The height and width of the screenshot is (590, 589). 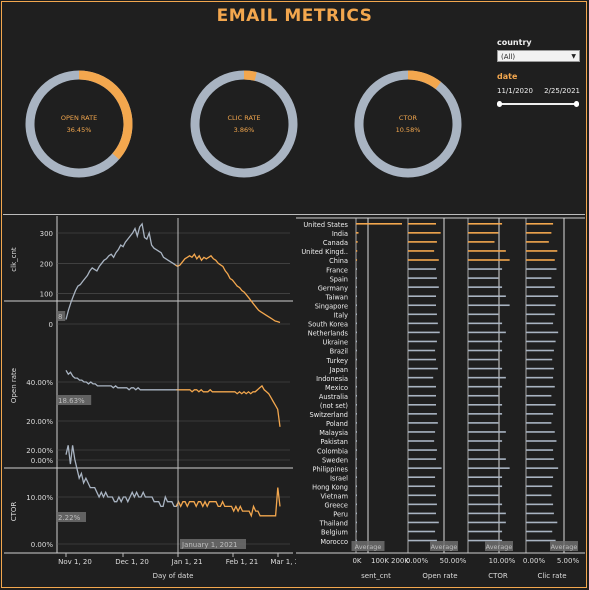 I want to click on kpi-value: 10.58%, so click(x=408, y=130).